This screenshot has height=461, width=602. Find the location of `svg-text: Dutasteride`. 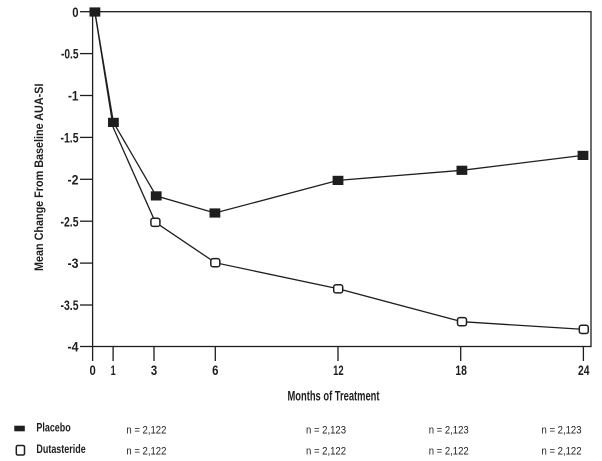

svg-text: Dutasteride is located at coordinates (61, 449).